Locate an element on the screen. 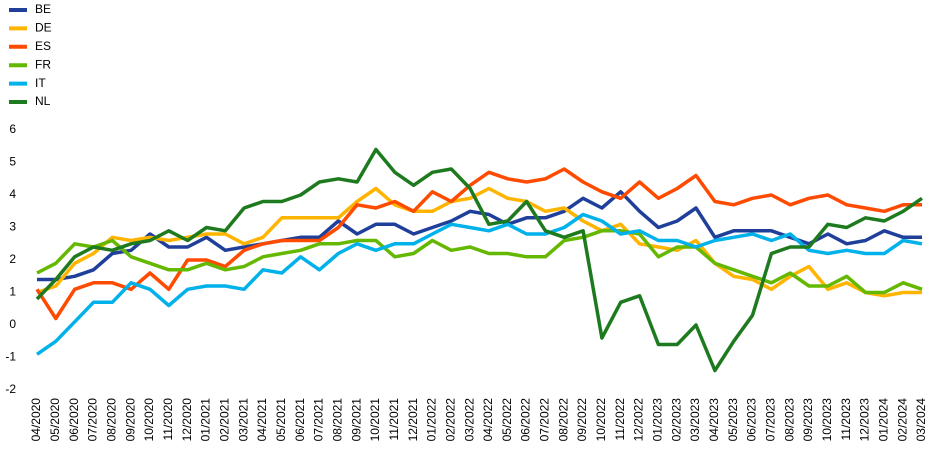 The height and width of the screenshot is (455, 944). x-tick-label: 07/2021 is located at coordinates (319, 420).